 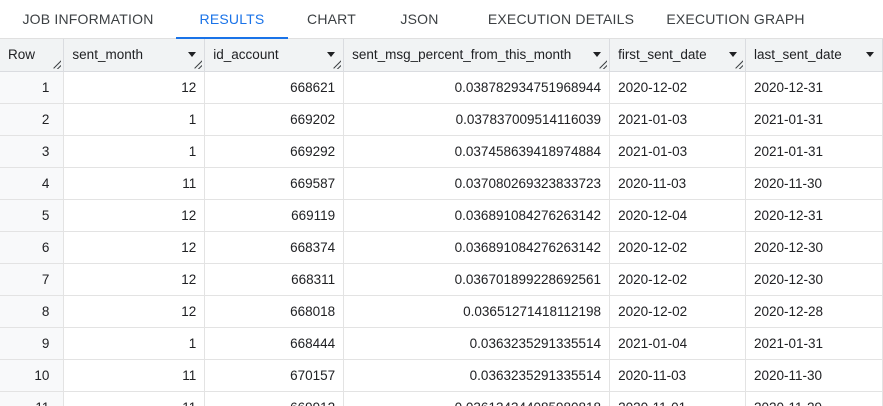 What do you see at coordinates (32, 55) in the screenshot?
I see `column-header-row: Row` at bounding box center [32, 55].